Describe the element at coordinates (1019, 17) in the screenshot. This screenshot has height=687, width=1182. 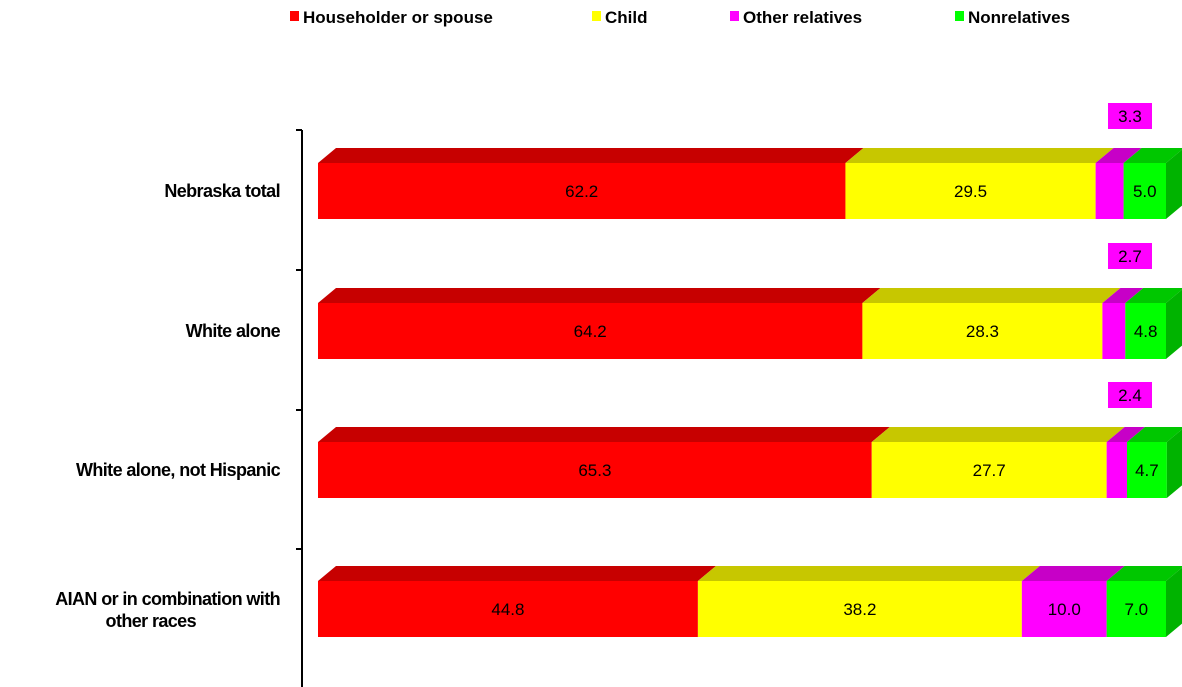
I see `legend-label-nonrelatives: Nonrelatives` at that location.